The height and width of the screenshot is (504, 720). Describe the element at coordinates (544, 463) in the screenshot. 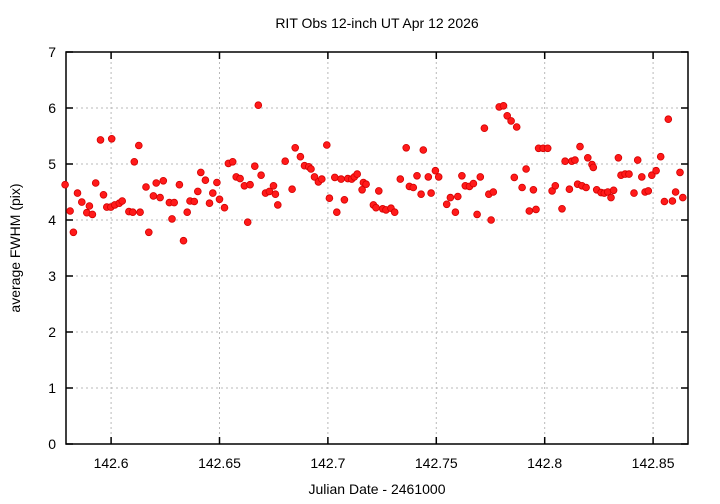

I see `x-tick-label: 142.8` at that location.